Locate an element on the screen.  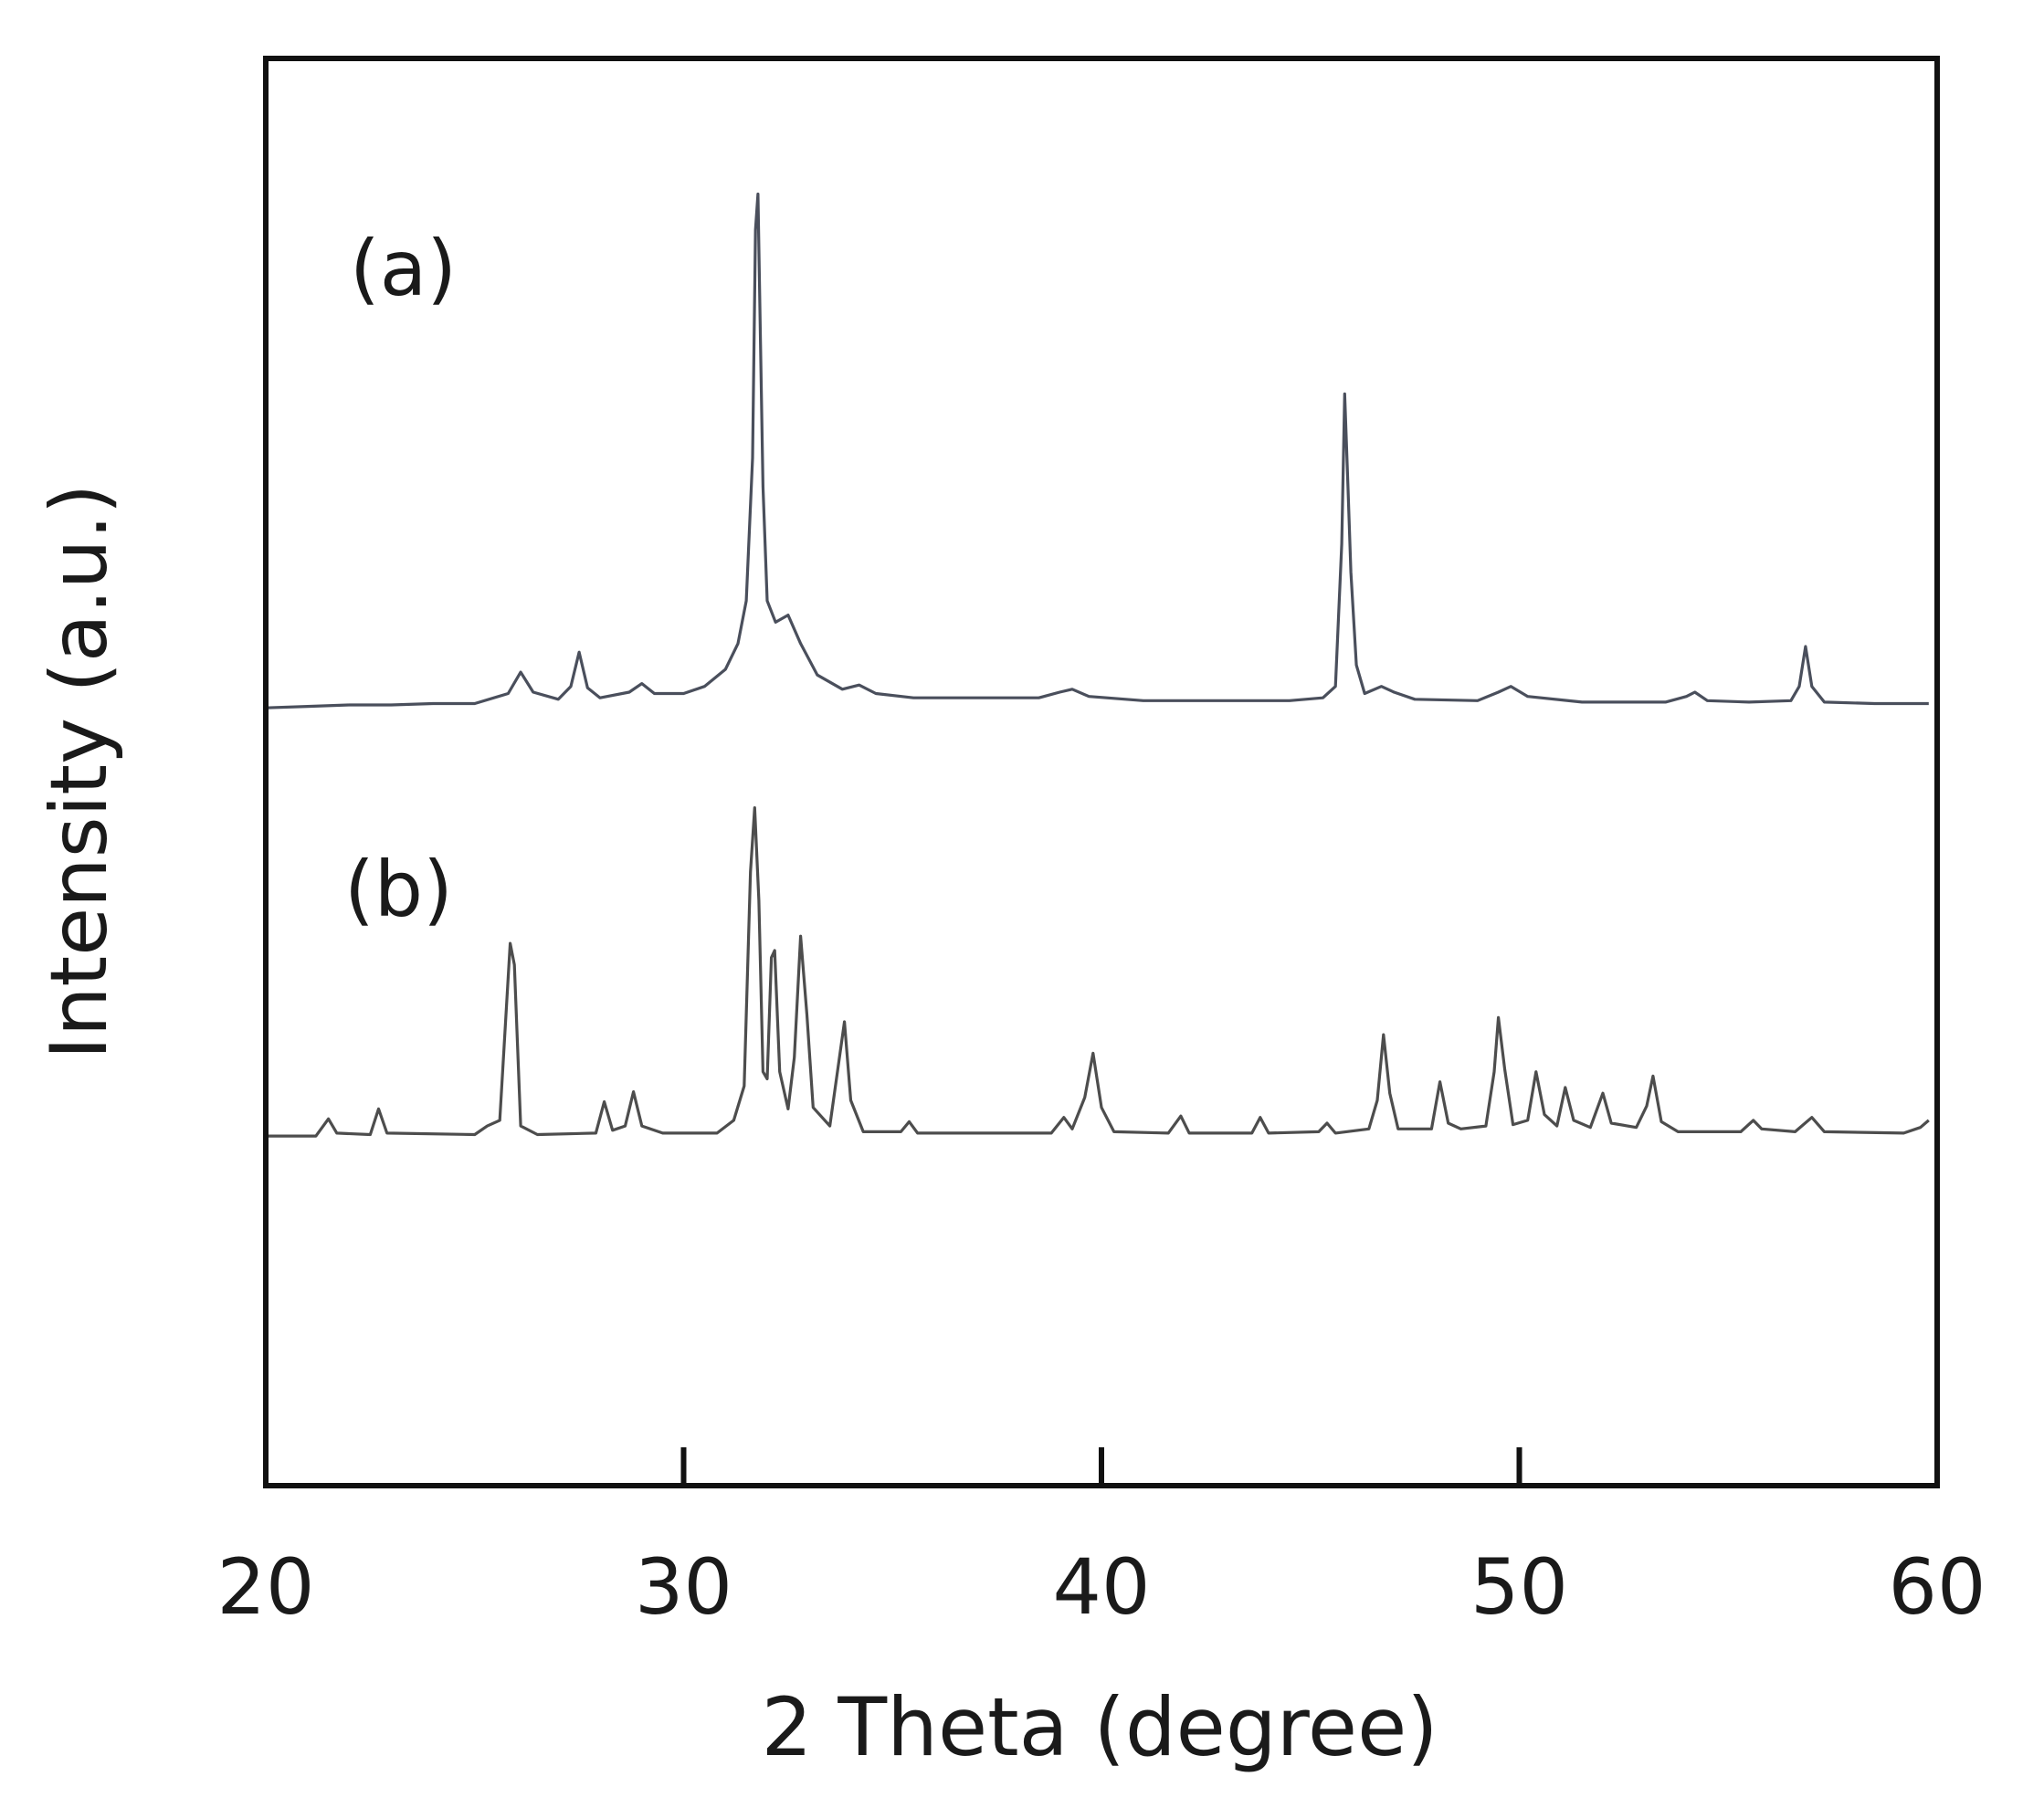
x-tick-label: 20 is located at coordinates (266, 1587).